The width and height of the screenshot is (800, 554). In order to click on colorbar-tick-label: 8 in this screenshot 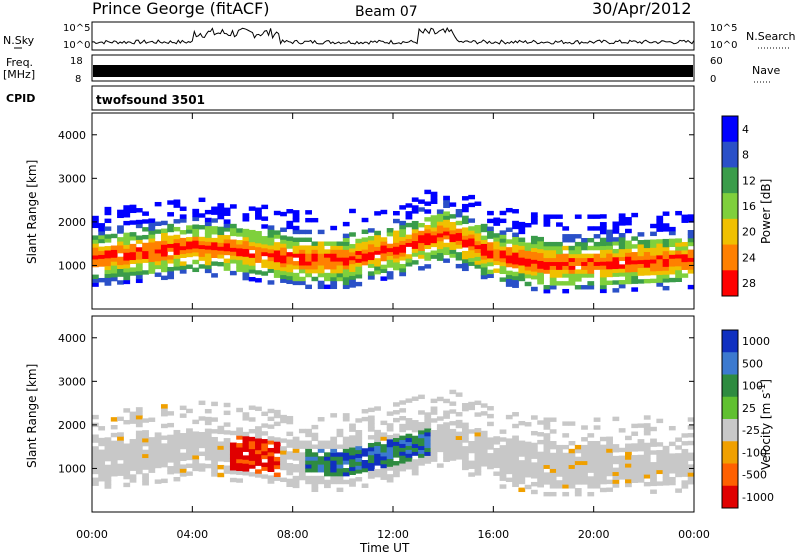, I will do `click(745, 155)`.